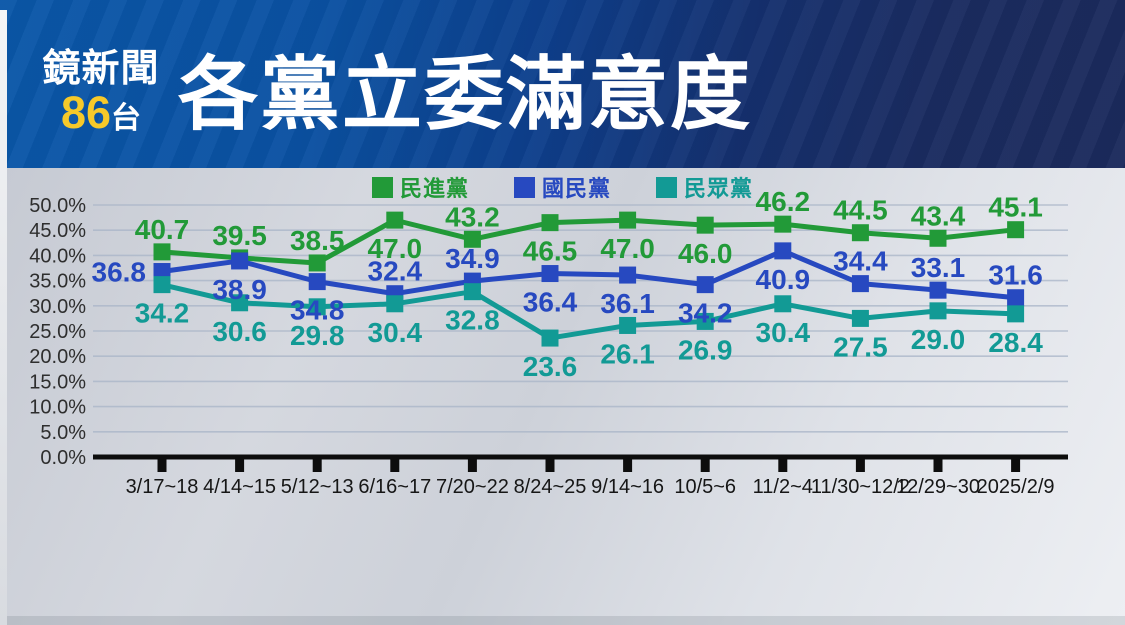  Describe the element at coordinates (627, 353) in the screenshot. I see `data-label-tpp: 26.1` at that location.